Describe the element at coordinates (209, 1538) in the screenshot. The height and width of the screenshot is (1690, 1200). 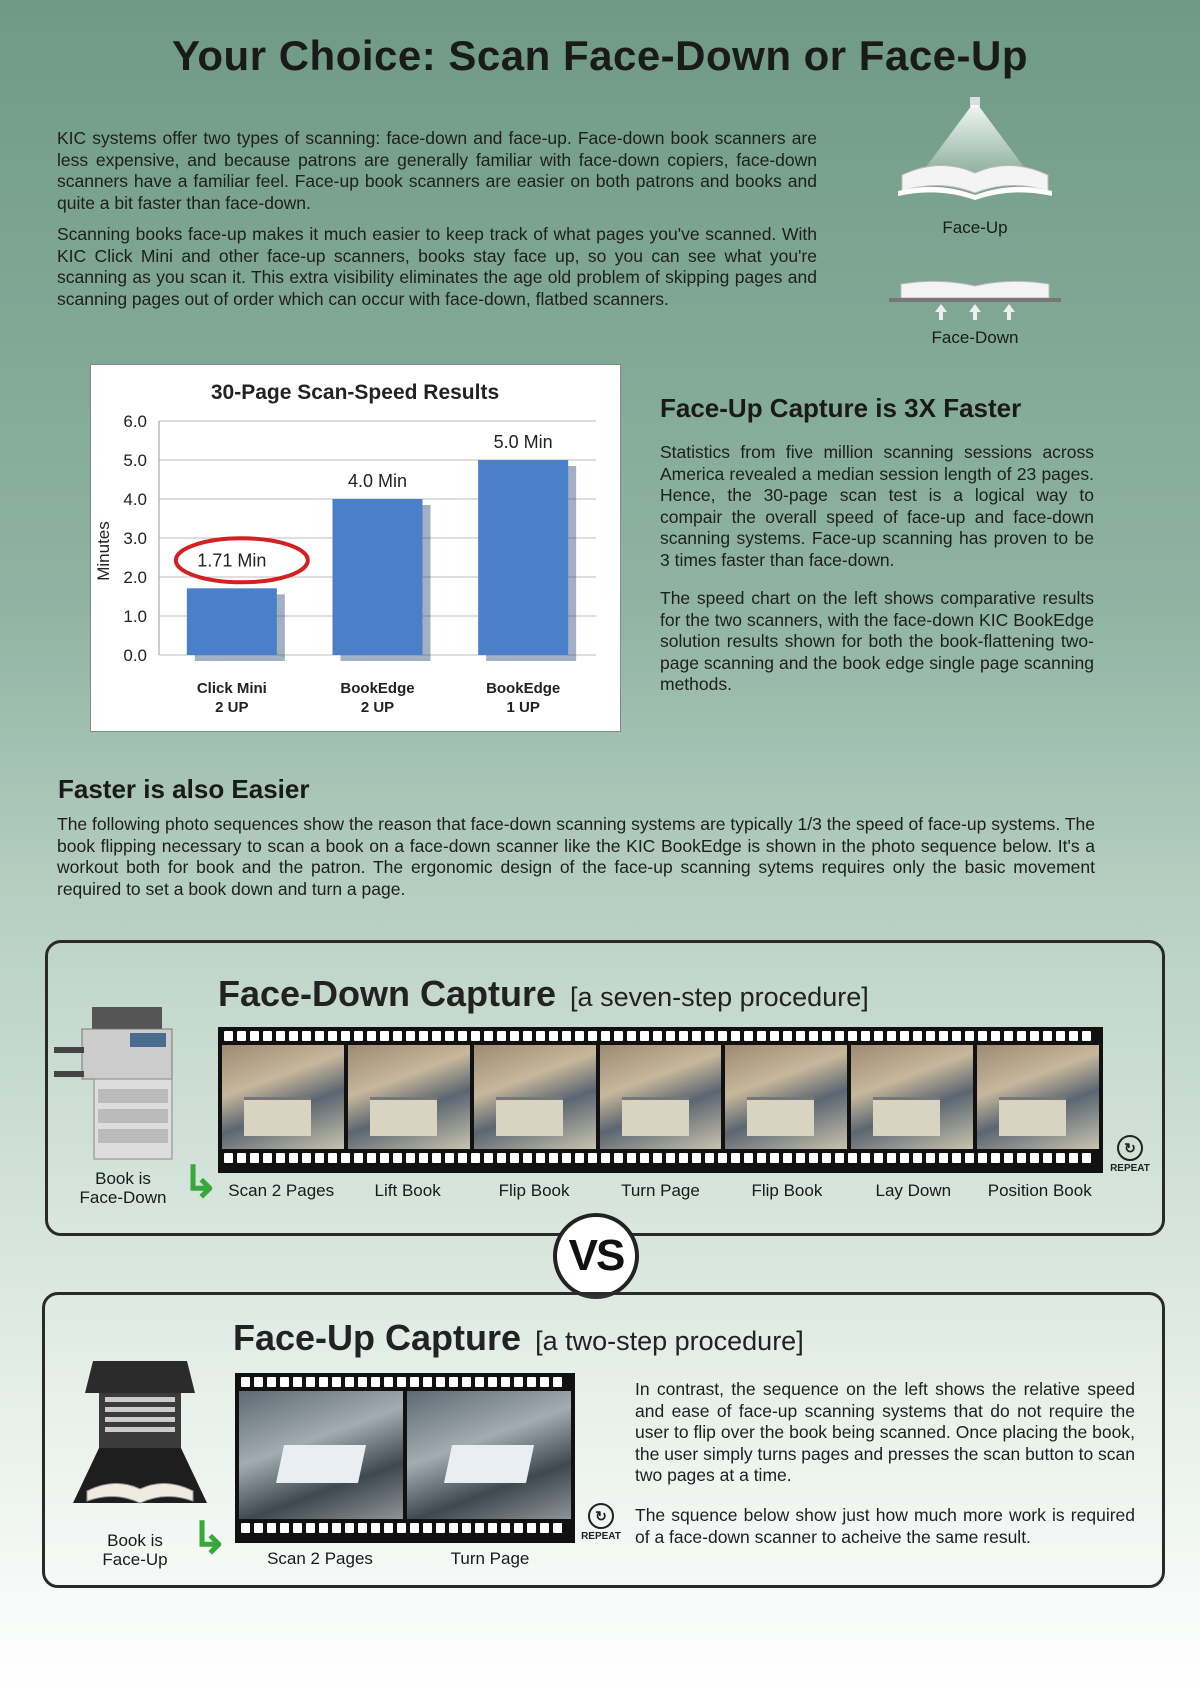
I see `green-arrow-icon: ↳` at that location.